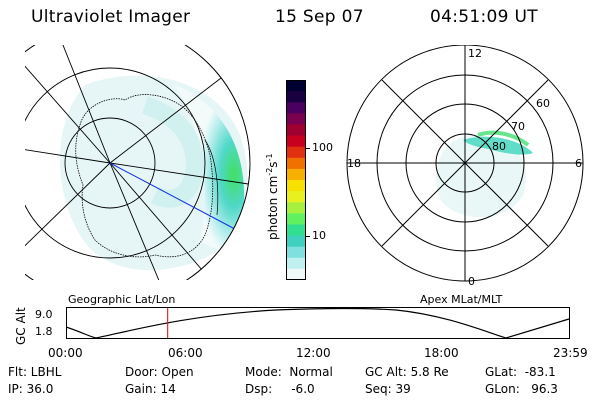 This screenshot has width=600, height=400. I want to click on terminator-line, so click(179, 200).